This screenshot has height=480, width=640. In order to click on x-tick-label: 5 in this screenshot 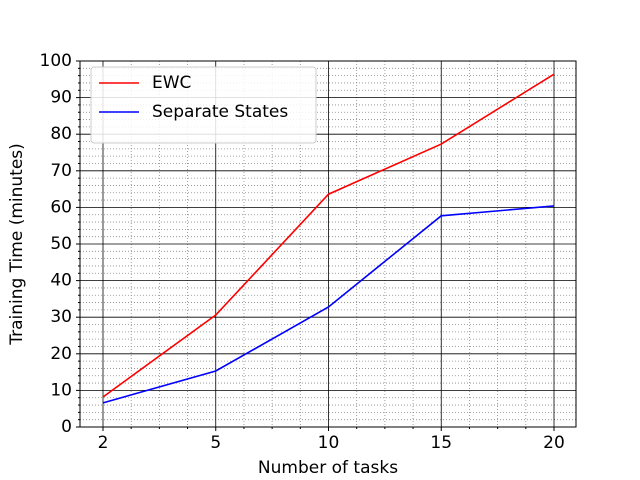, I will do `click(215, 443)`.